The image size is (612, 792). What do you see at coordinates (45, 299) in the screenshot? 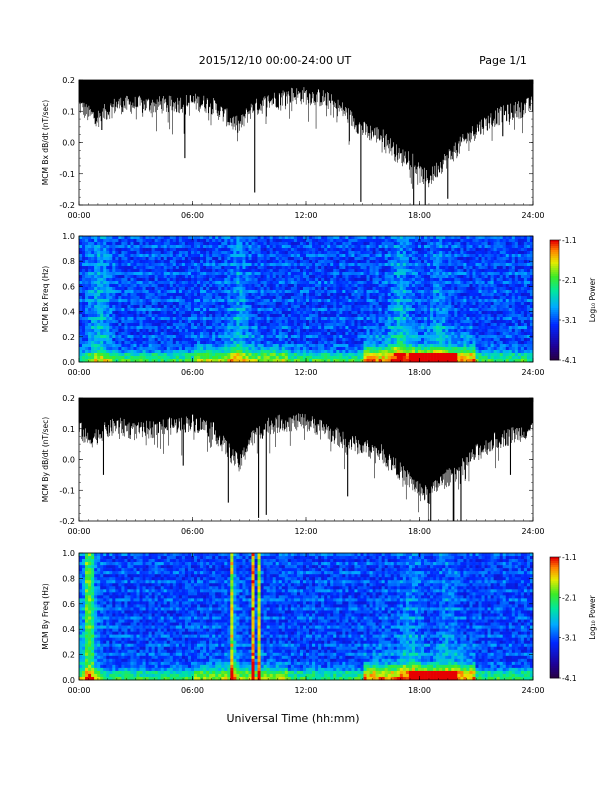
I see `y-axis-title: MCM Bx Freq (Hz)` at bounding box center [45, 299].